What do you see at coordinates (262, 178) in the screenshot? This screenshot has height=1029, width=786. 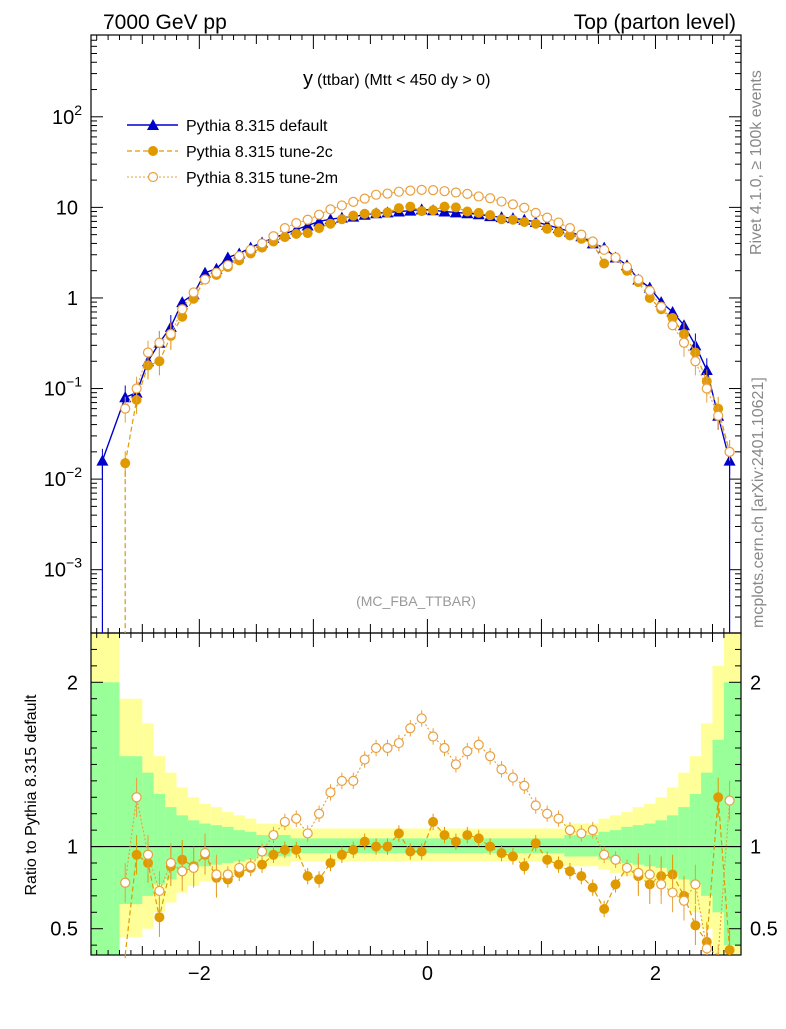 I see `legend-label: Pythia 8.315 tune-2m` at bounding box center [262, 178].